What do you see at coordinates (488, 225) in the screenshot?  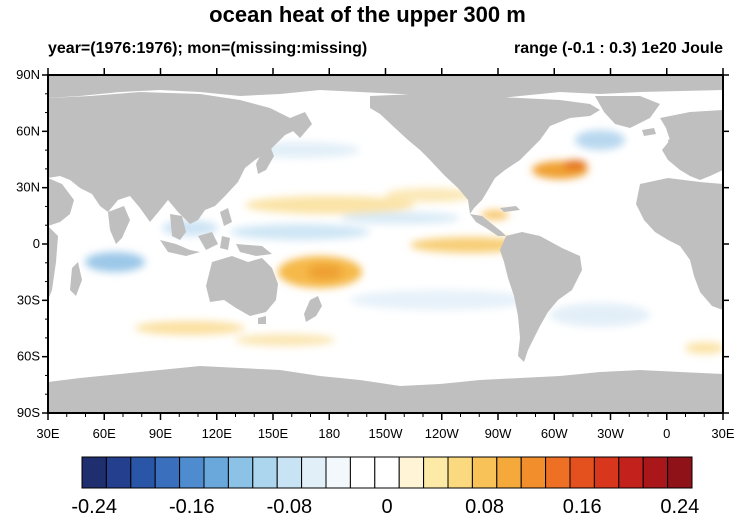 I see `land-central-america` at bounding box center [488, 225].